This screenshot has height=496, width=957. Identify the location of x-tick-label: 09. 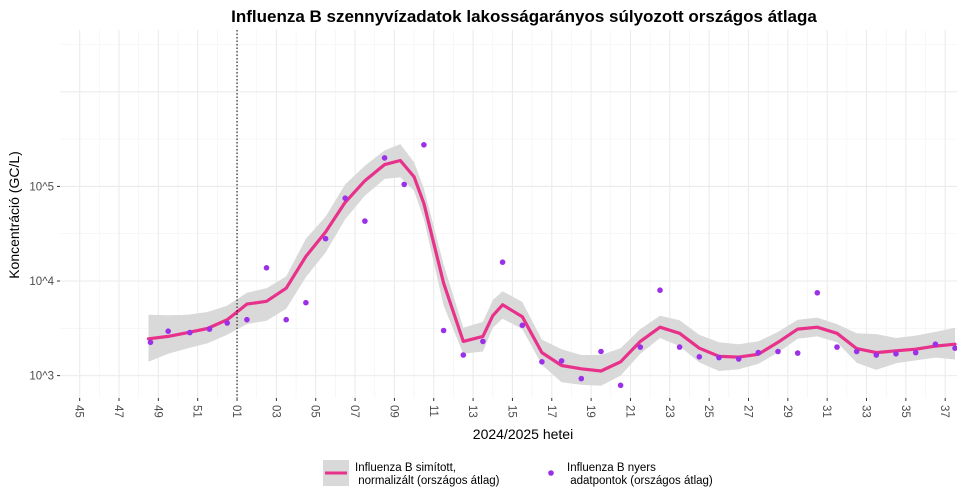
(393, 411).